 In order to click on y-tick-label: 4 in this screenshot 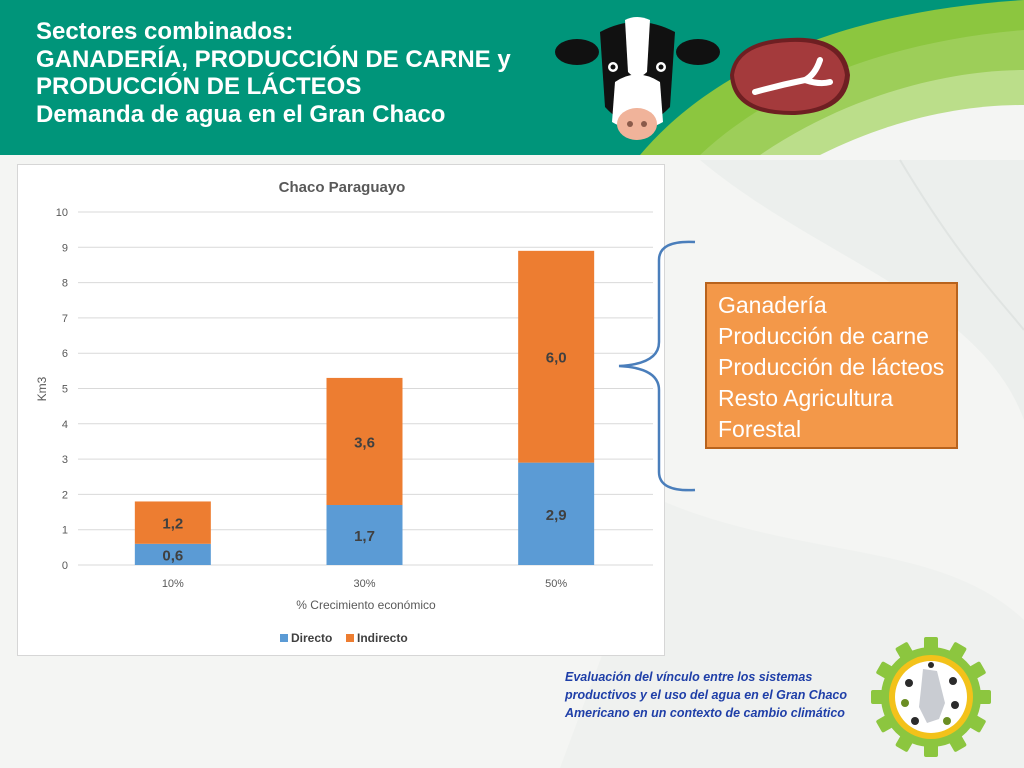, I will do `click(65, 425)`.